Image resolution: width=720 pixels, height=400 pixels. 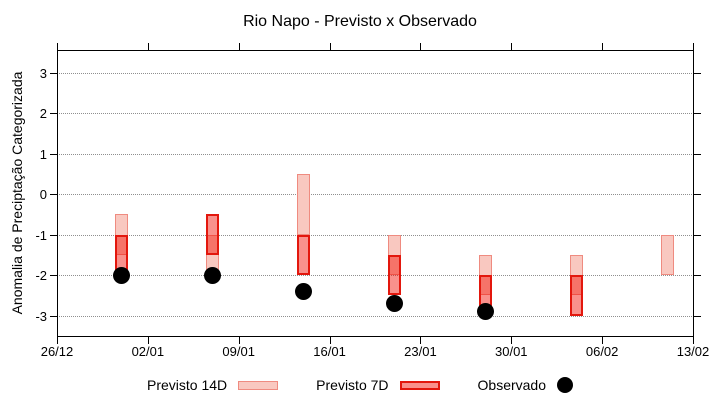 I want to click on y-tick-label: 3, so click(x=43, y=73).